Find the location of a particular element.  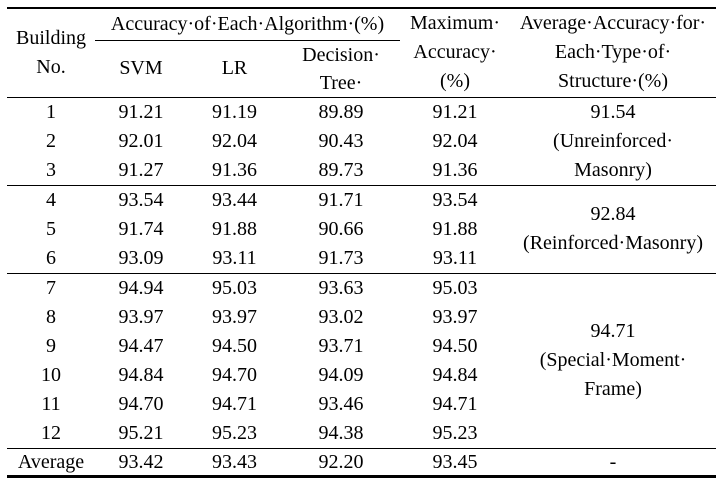

cell-building-no: 7 is located at coordinates (51, 287).